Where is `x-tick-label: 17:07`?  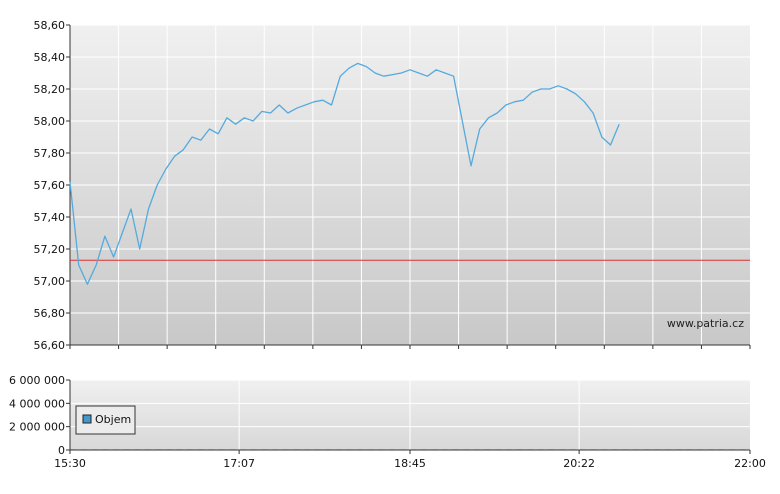
x-tick-label: 17:07 is located at coordinates (239, 463).